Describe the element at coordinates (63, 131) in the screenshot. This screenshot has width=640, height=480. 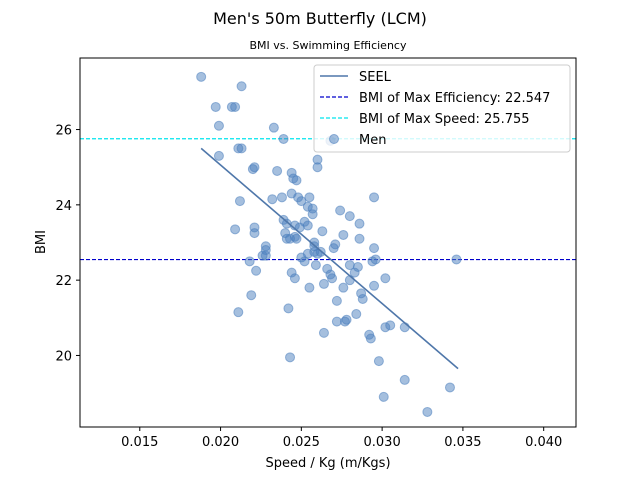
I see `y-tick-label-3: 26` at that location.